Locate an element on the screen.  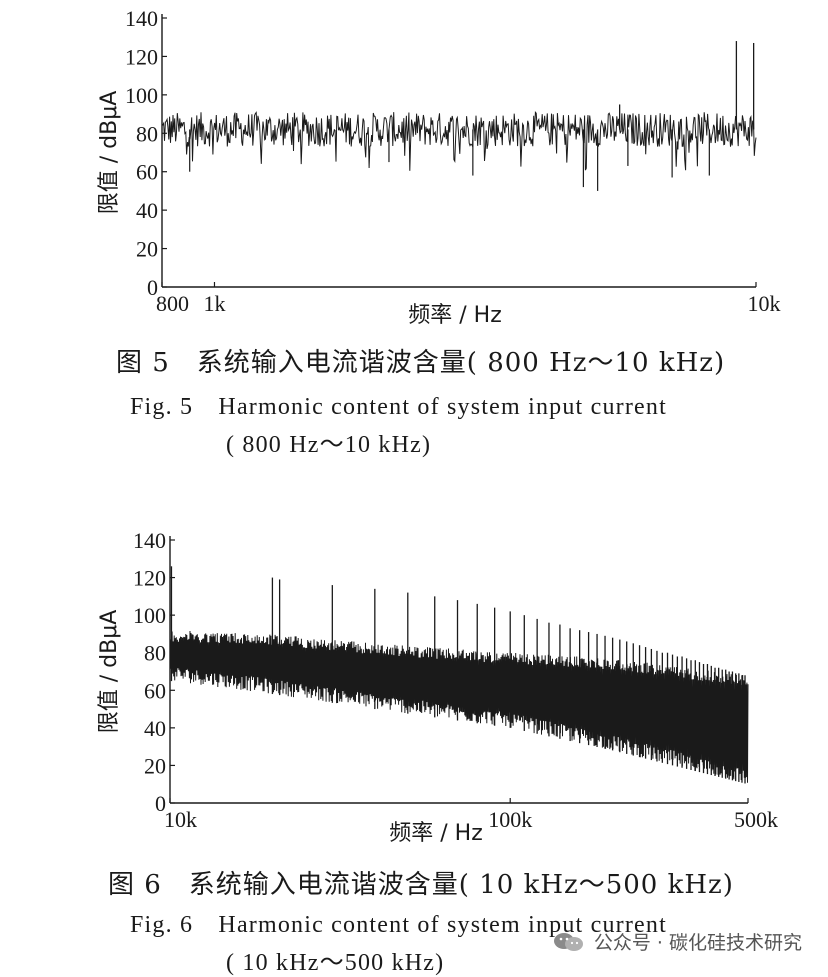
x-tick-label: 500k is located at coordinates (756, 819).